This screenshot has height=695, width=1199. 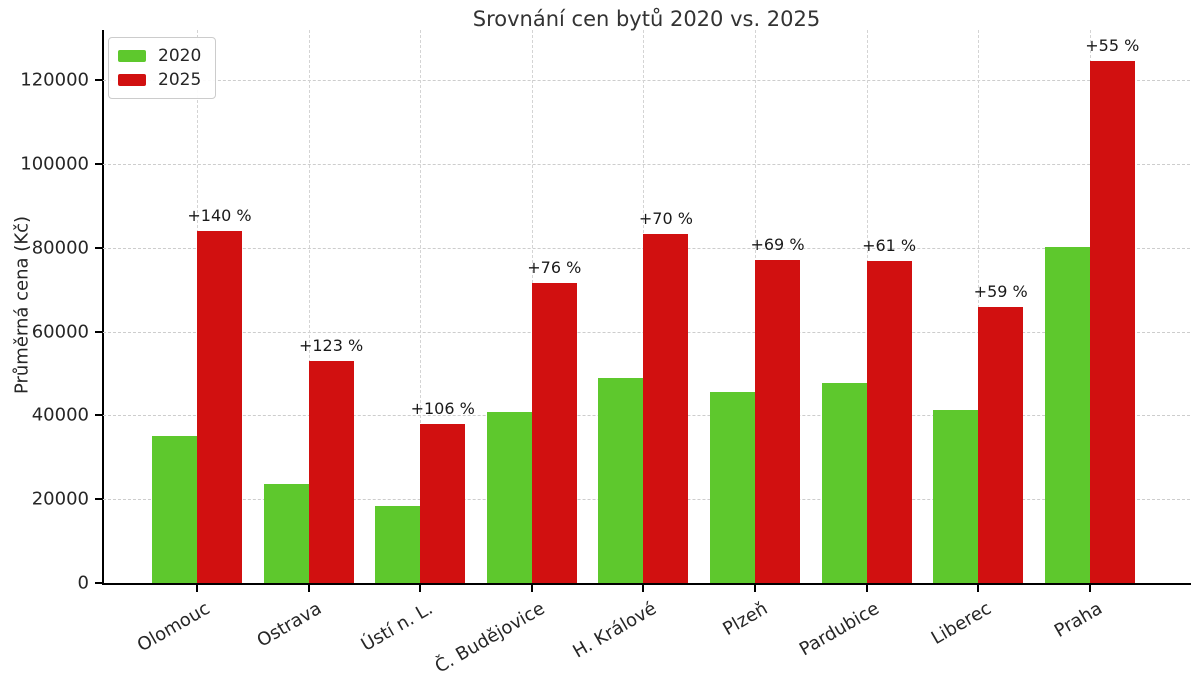 What do you see at coordinates (180, 80) in the screenshot?
I see `legend-label: 2025` at bounding box center [180, 80].